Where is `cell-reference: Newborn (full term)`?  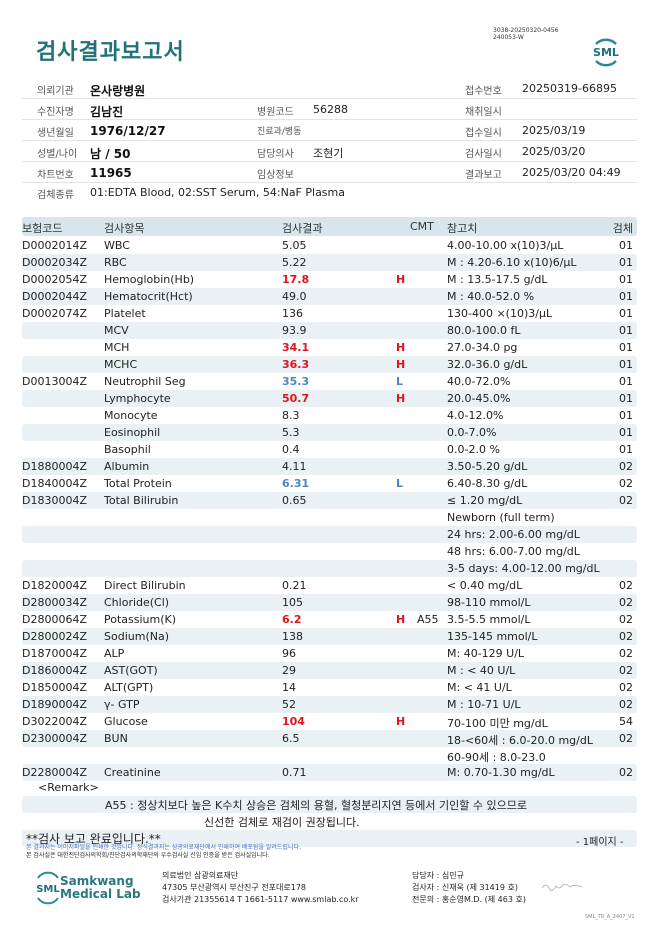
cell-reference: Newborn (full term) is located at coordinates (501, 517).